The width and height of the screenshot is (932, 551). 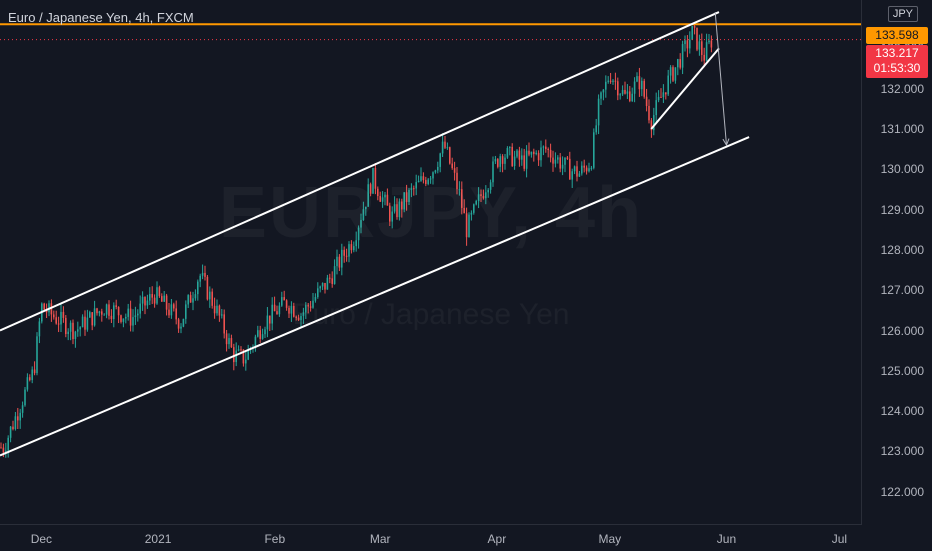 What do you see at coordinates (902, 14) in the screenshot?
I see `currency-label: JPY` at bounding box center [902, 14].